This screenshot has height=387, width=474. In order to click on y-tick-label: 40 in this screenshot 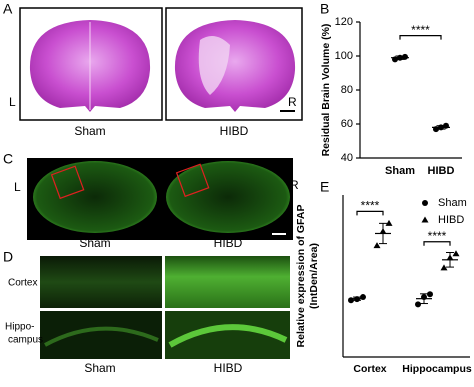, I will do `click(347, 158)`.